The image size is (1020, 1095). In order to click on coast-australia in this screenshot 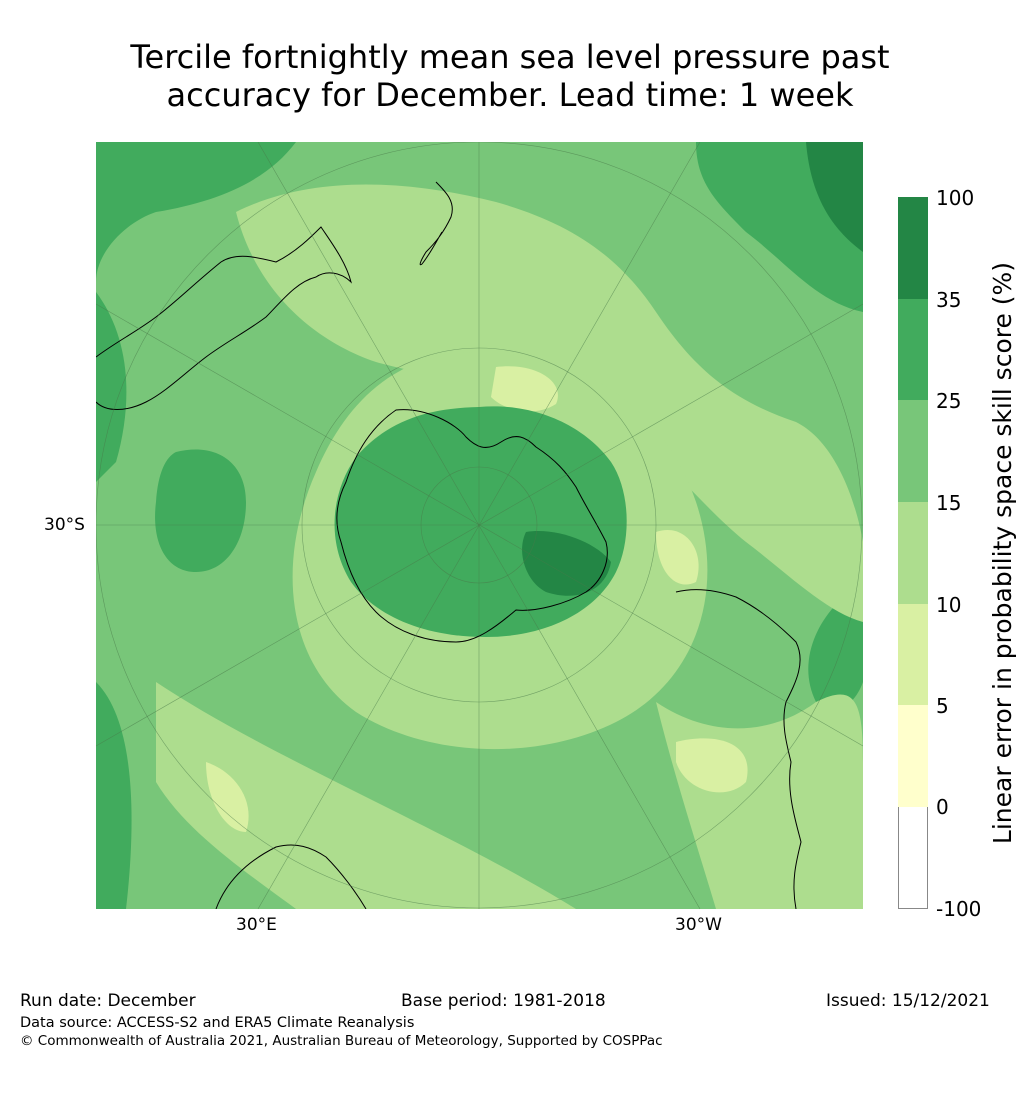, I will do `click(224, 318)`.